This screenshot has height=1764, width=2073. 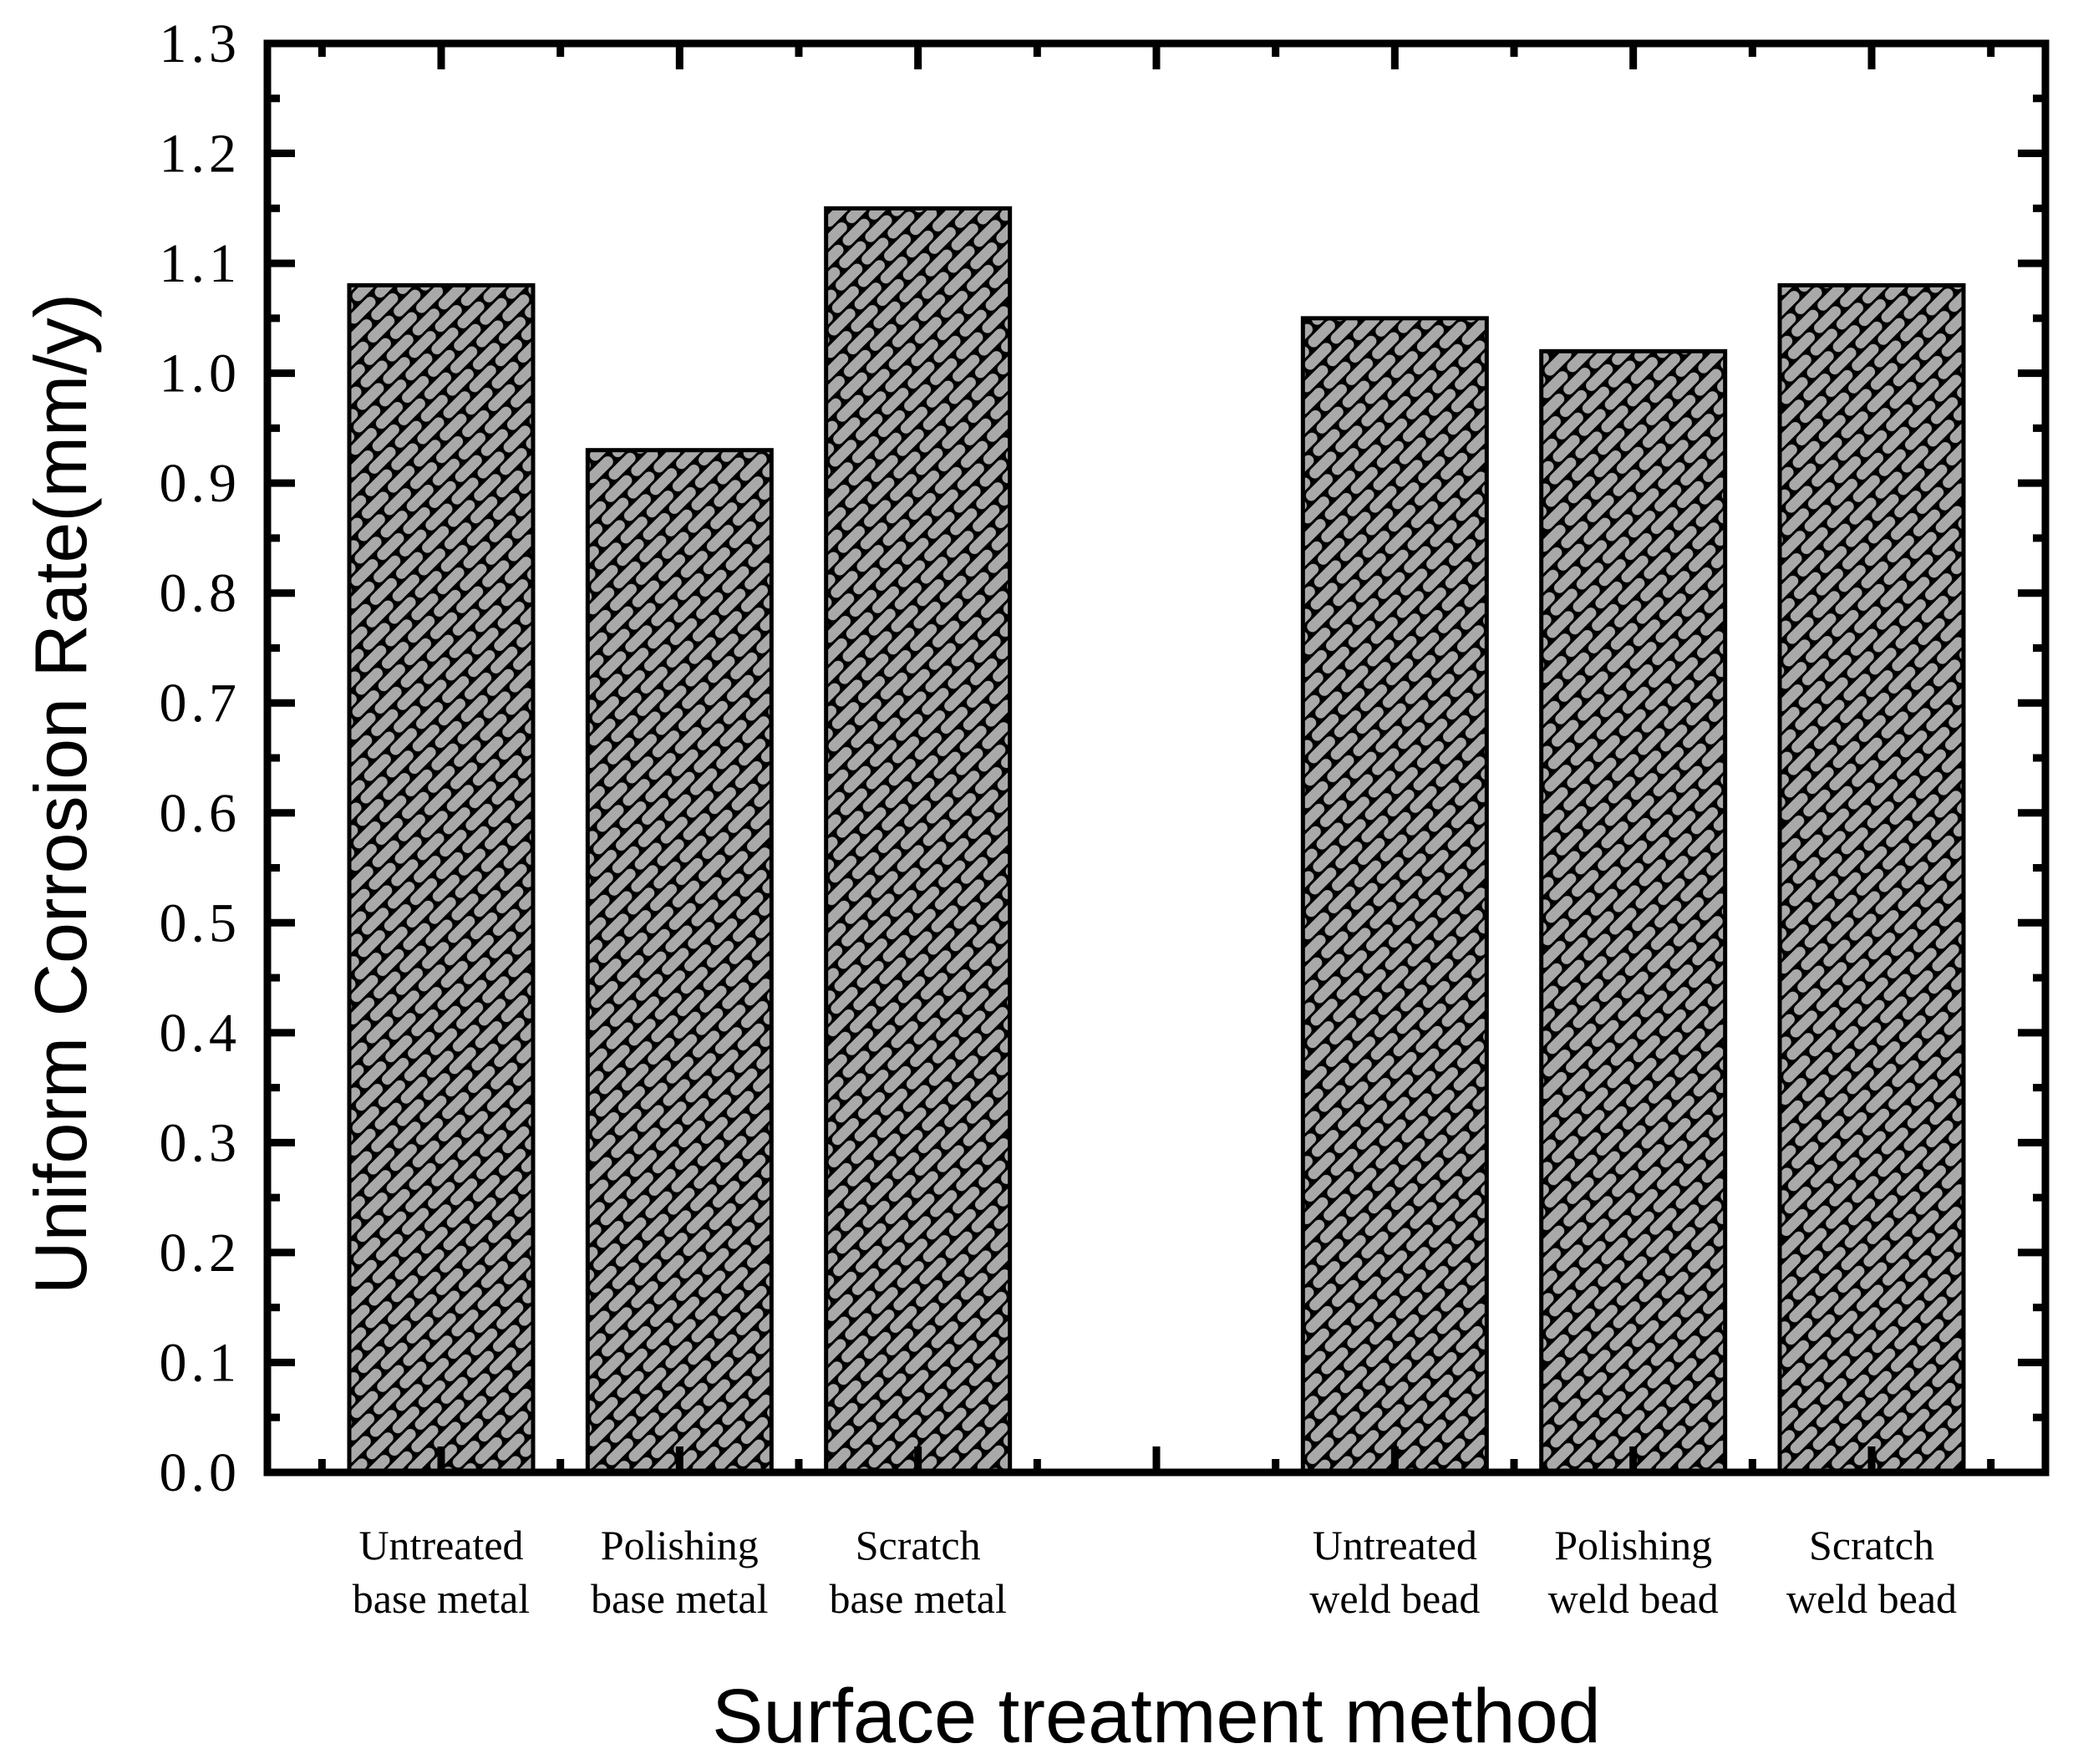 What do you see at coordinates (680, 1572) in the screenshot?
I see `x-category-label: Polishing base metal` at bounding box center [680, 1572].